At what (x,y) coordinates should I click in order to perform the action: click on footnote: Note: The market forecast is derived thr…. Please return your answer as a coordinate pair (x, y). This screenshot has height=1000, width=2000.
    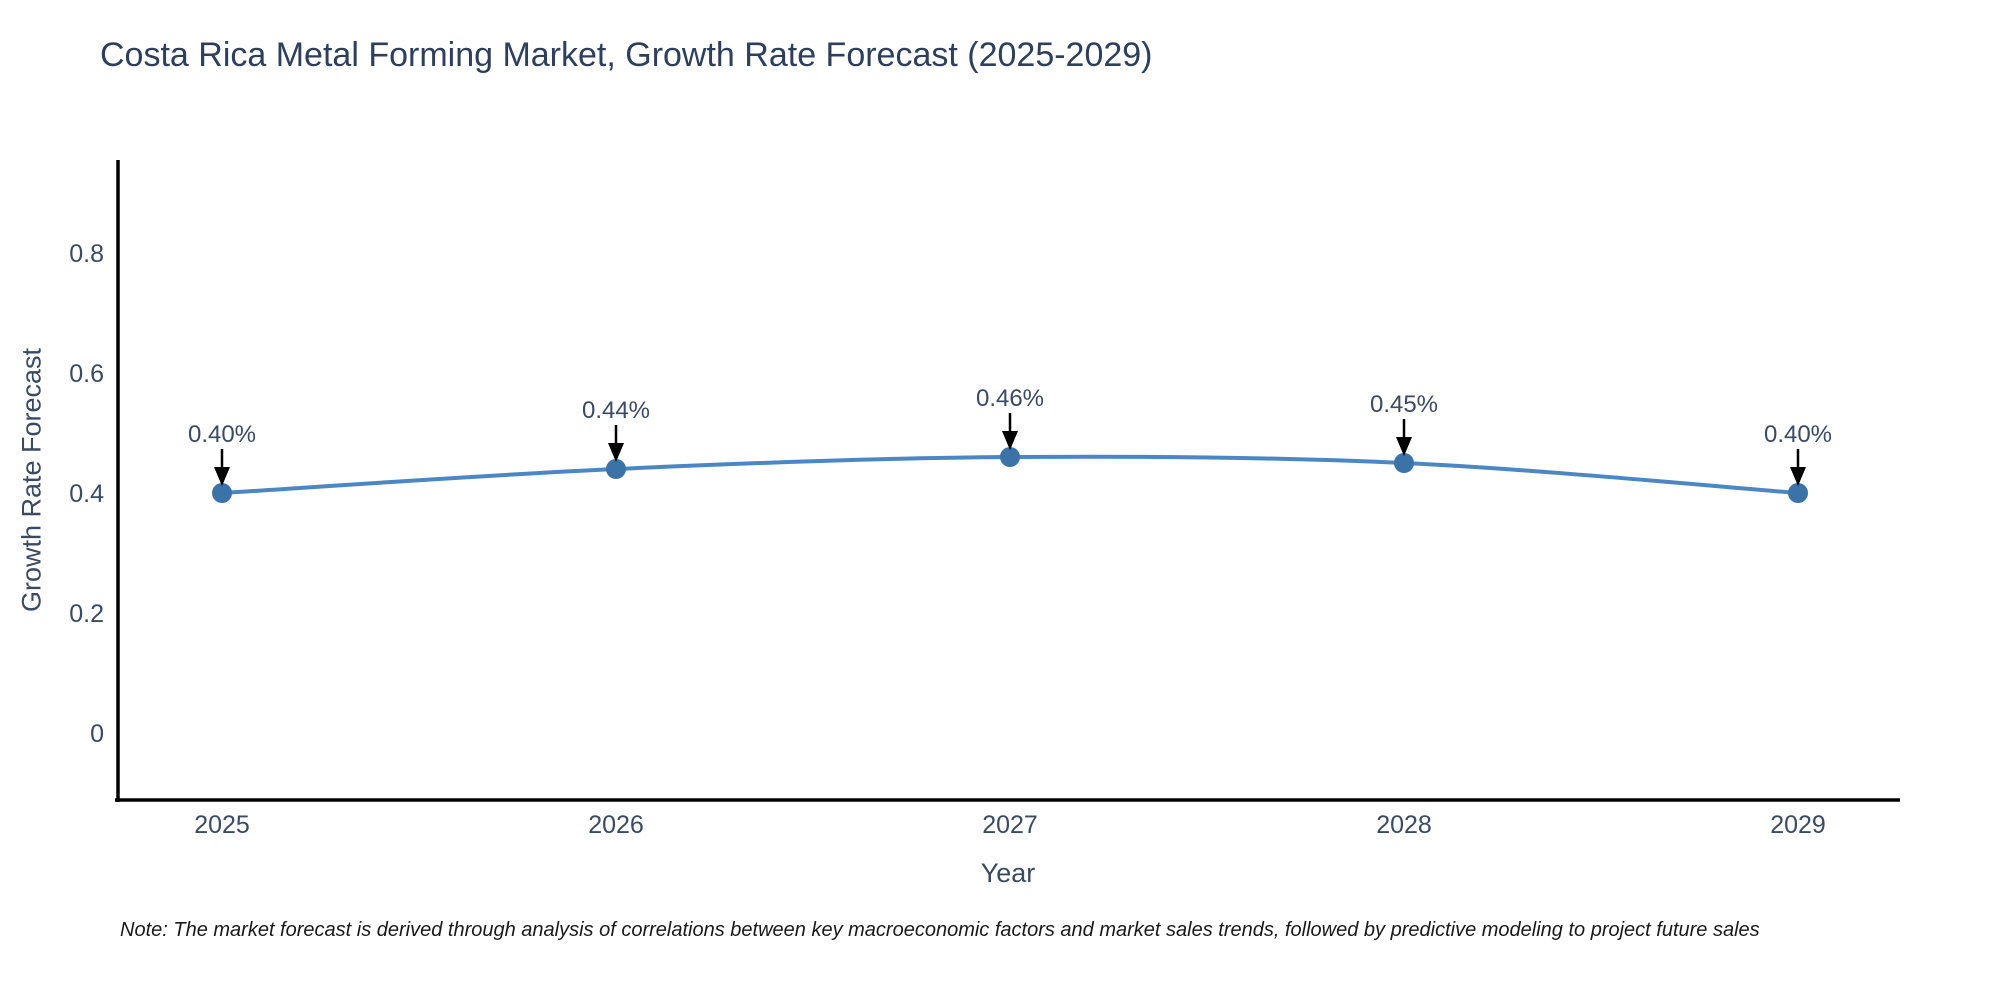
    Looking at the image, I should click on (940, 930).